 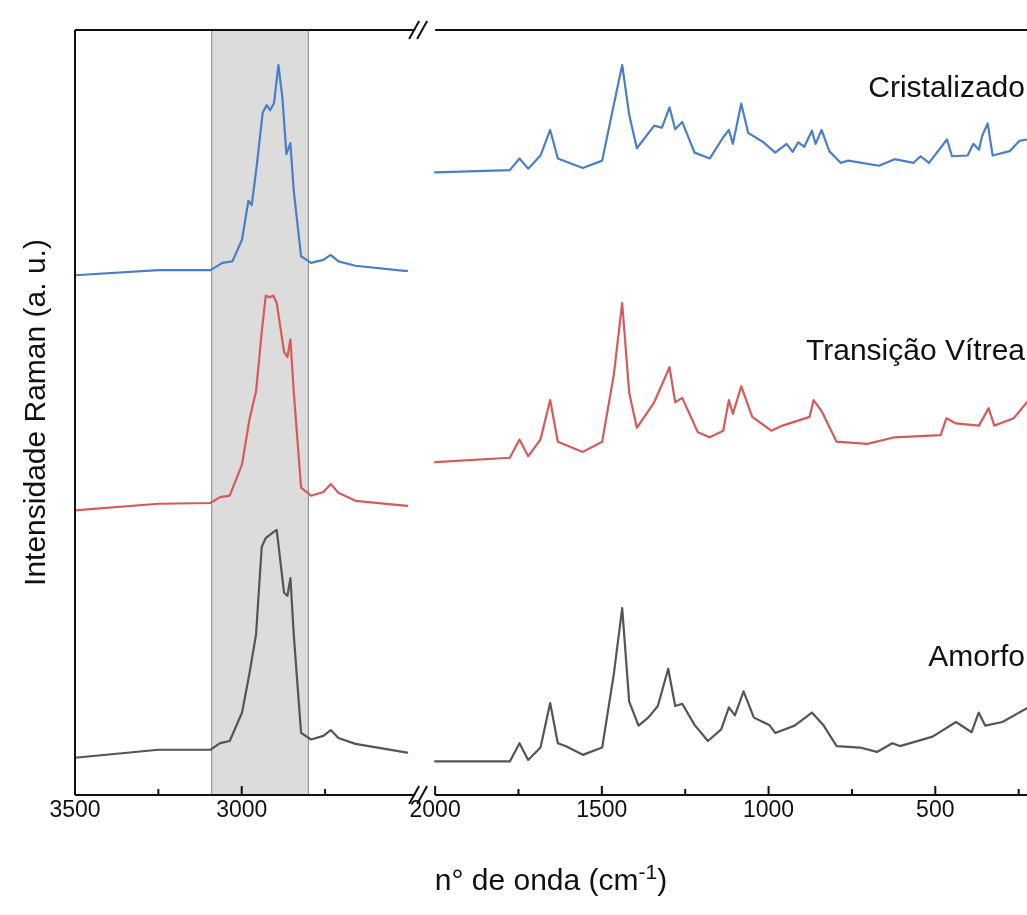 What do you see at coordinates (935, 809) in the screenshot?
I see `x-tick-label: 500` at bounding box center [935, 809].